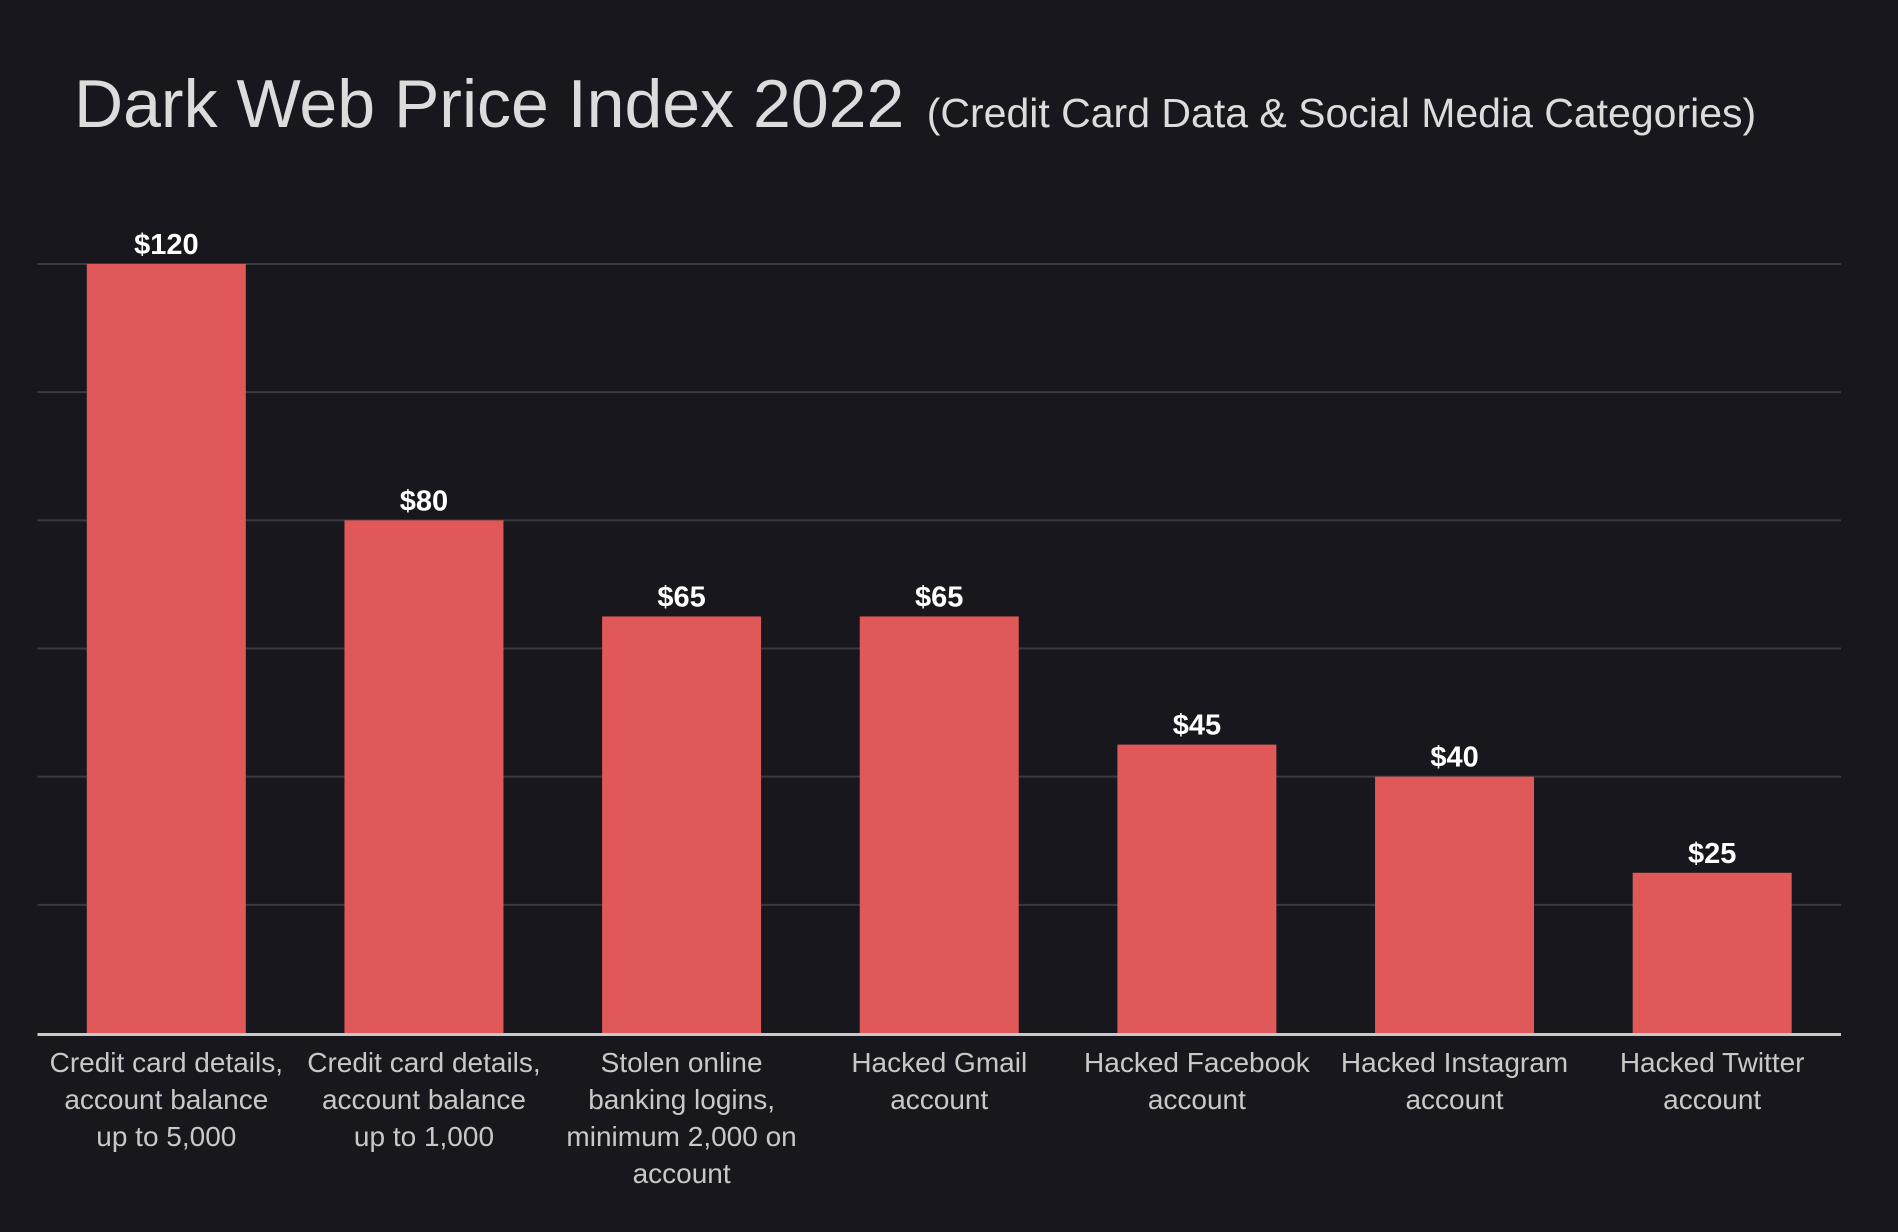 The width and height of the screenshot is (1898, 1232). Describe the element at coordinates (1454, 1081) in the screenshot. I see `category-label: Hacked Instagram account` at that location.